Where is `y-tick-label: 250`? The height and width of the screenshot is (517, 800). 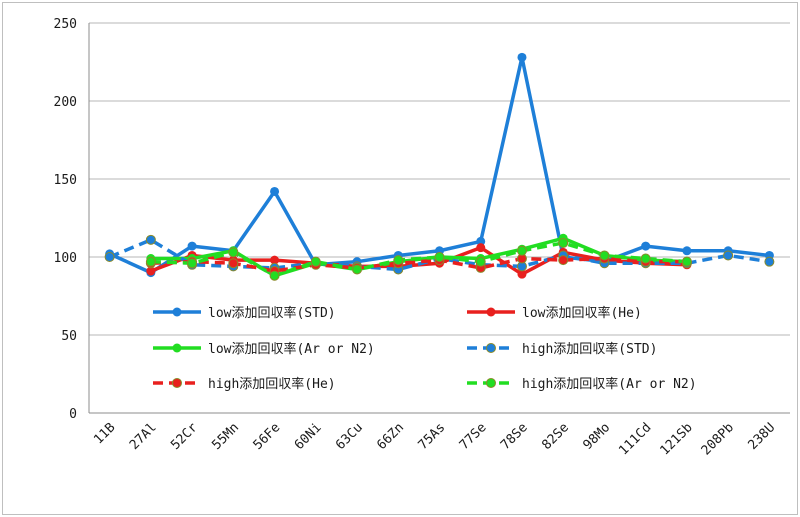
y-tick-label: 250 is located at coordinates (65, 24).